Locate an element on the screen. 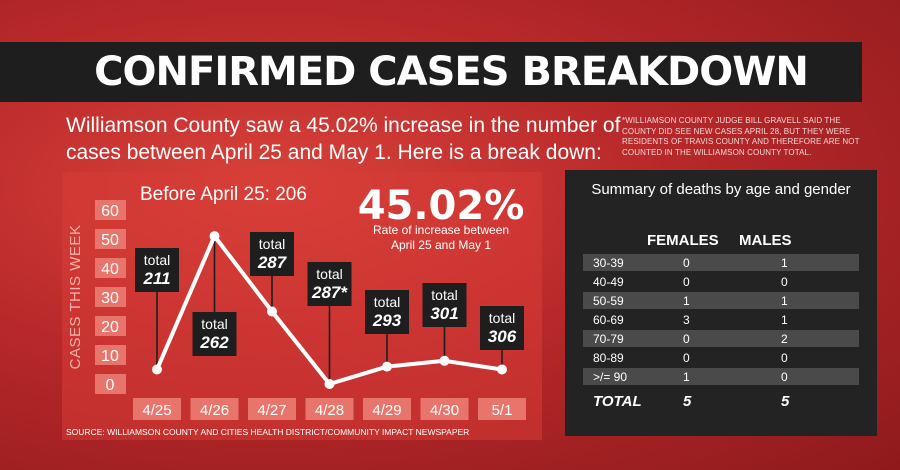 This screenshot has width=900, height=470. rate-value: 45.02% is located at coordinates (441, 206).